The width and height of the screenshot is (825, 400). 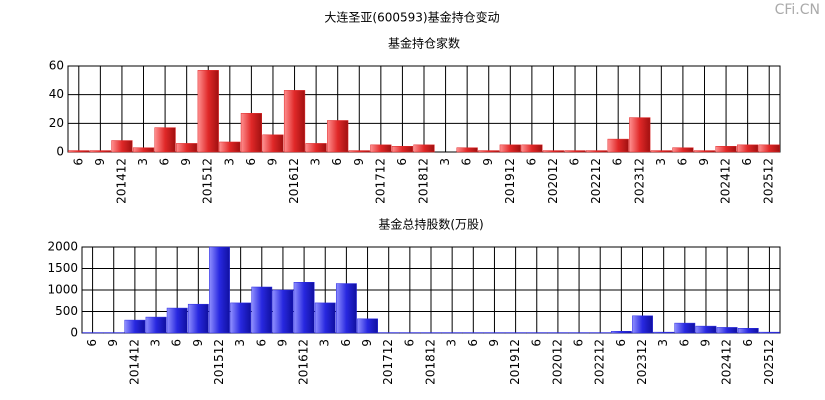 What do you see at coordinates (62, 268) in the screenshot?
I see `y-tick-label: 1500` at bounding box center [62, 268].